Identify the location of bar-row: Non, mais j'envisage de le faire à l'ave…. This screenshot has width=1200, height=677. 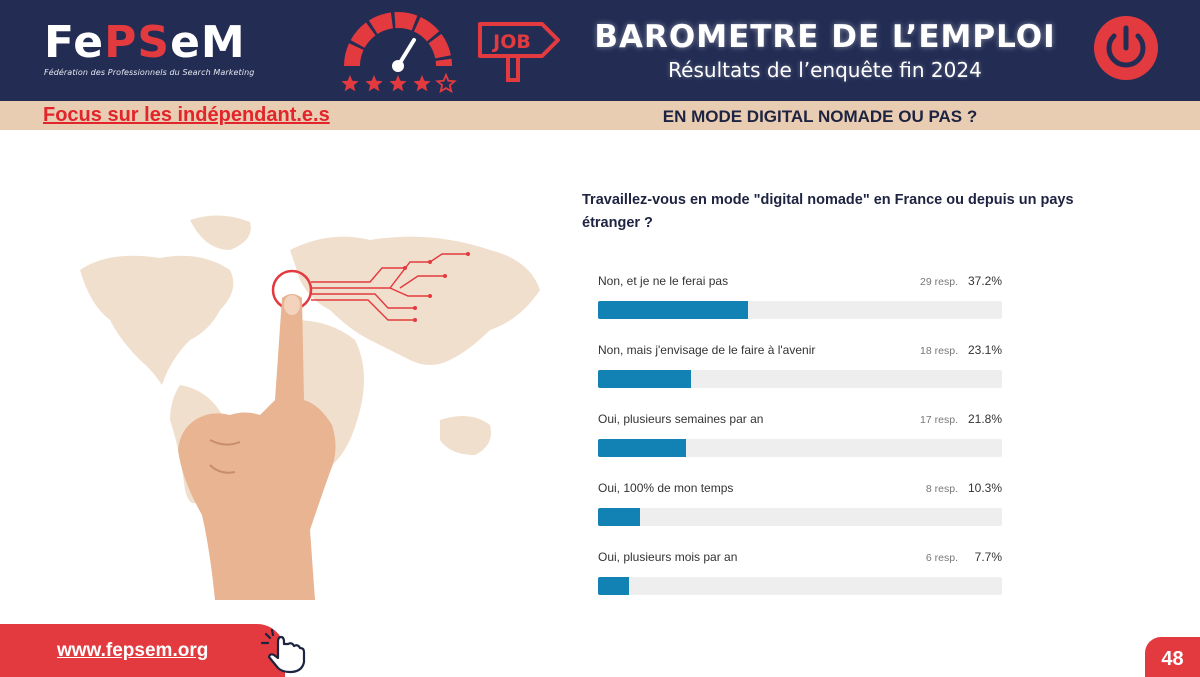
(800, 365).